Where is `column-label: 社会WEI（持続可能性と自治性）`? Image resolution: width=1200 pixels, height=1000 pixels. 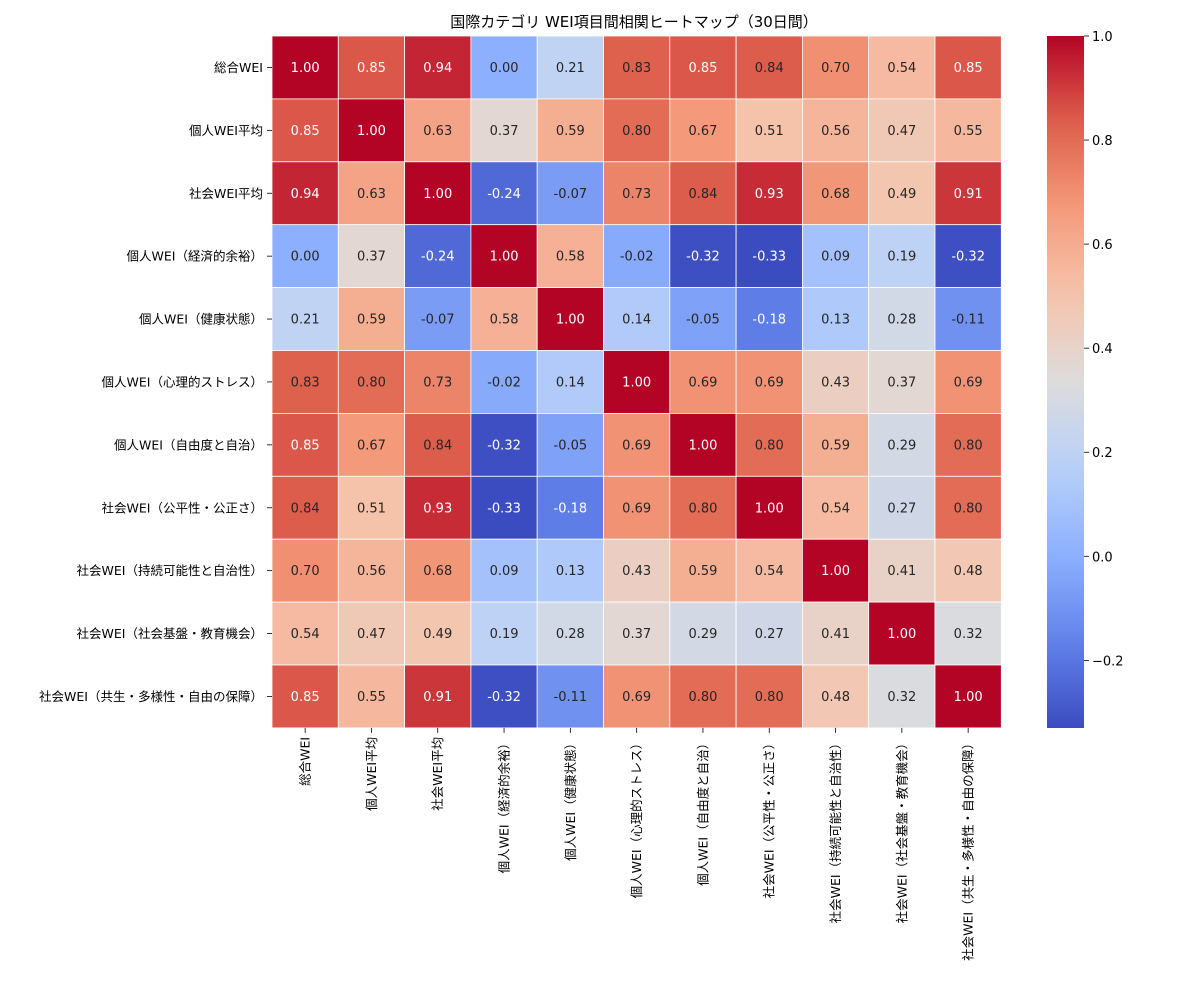 column-label: 社会WEI（持続可能性と自治性） is located at coordinates (835, 830).